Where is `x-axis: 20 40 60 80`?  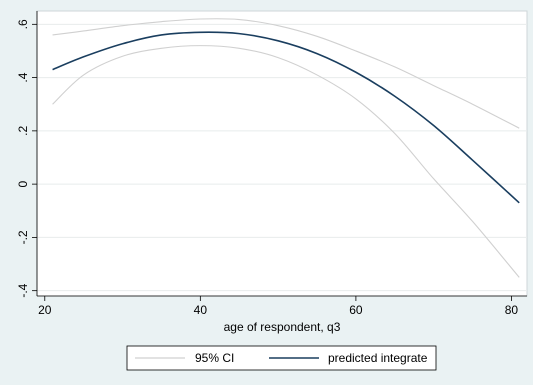
x-axis: 20 40 60 80 is located at coordinates (282, 306).